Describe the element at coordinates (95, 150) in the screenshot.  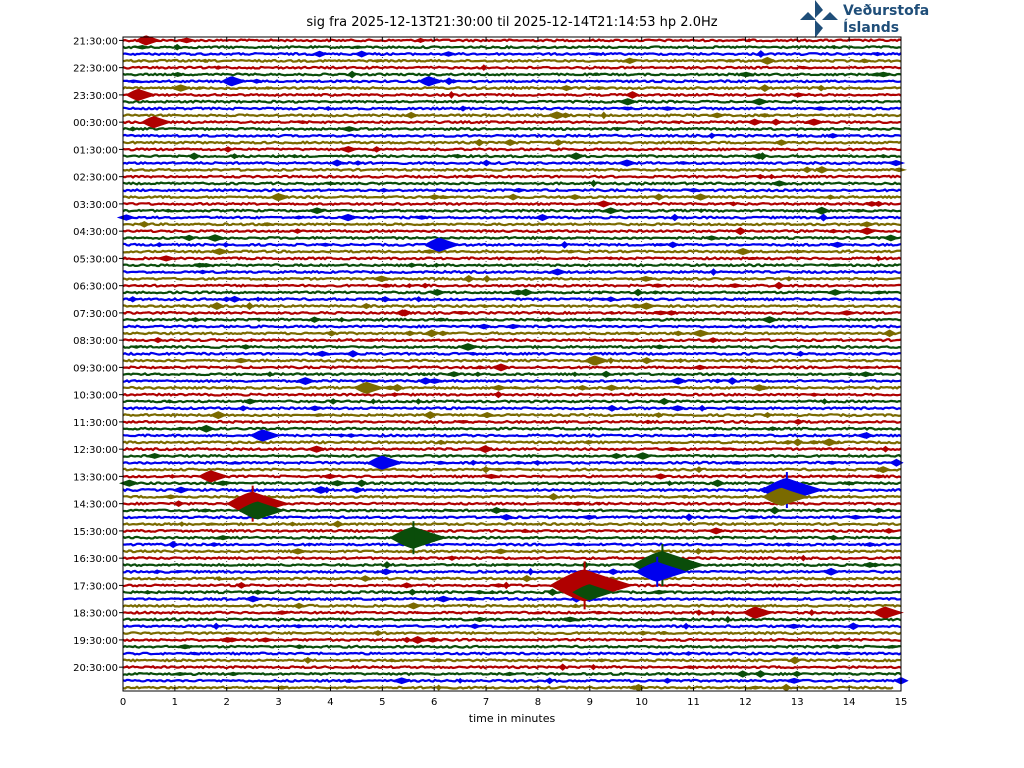
I see `y-tick-label-4: 01:30:00` at that location.